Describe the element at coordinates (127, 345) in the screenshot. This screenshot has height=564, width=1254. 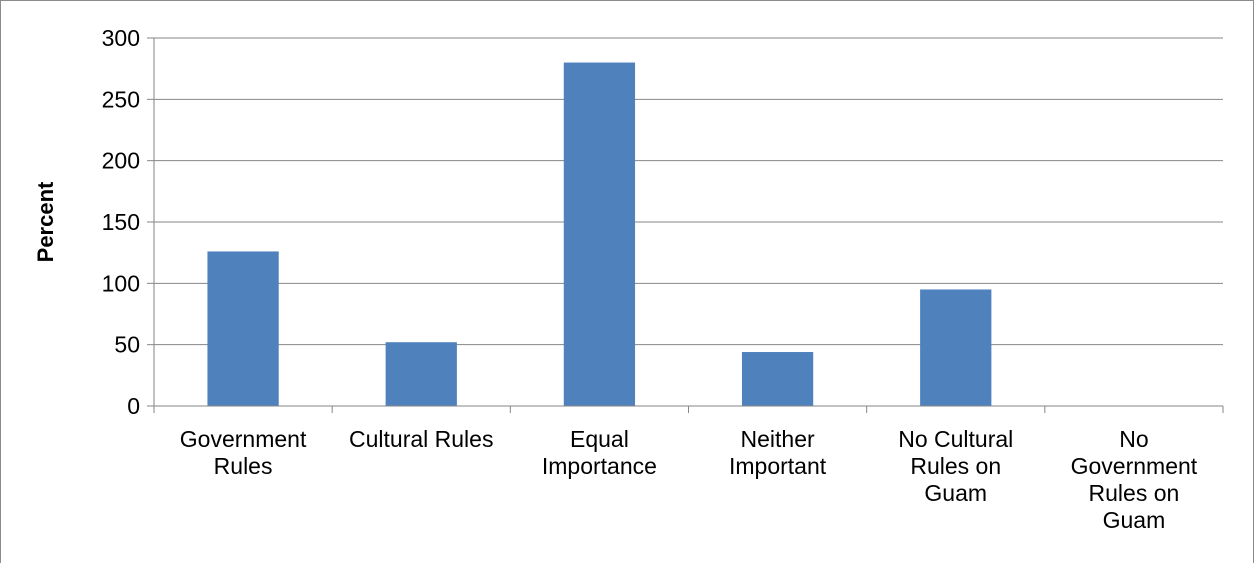
I see `y-tick-label: 50` at that location.